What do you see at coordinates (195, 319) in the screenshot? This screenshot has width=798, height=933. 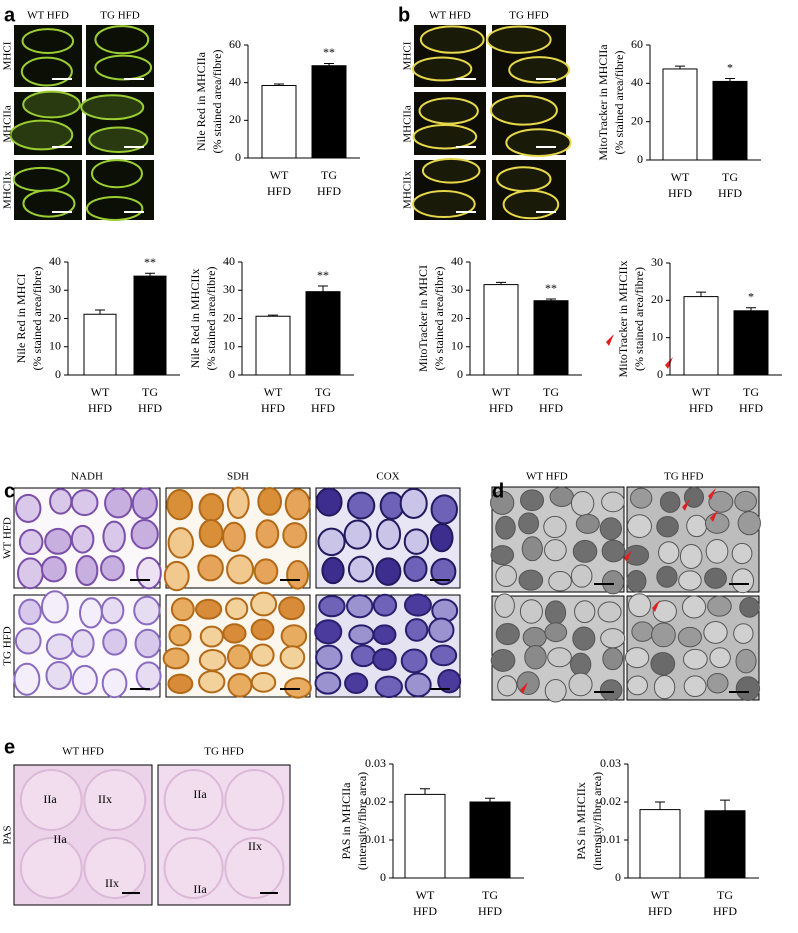 I see `y-axis-label: Nile Red in MHCIIx` at bounding box center [195, 319].